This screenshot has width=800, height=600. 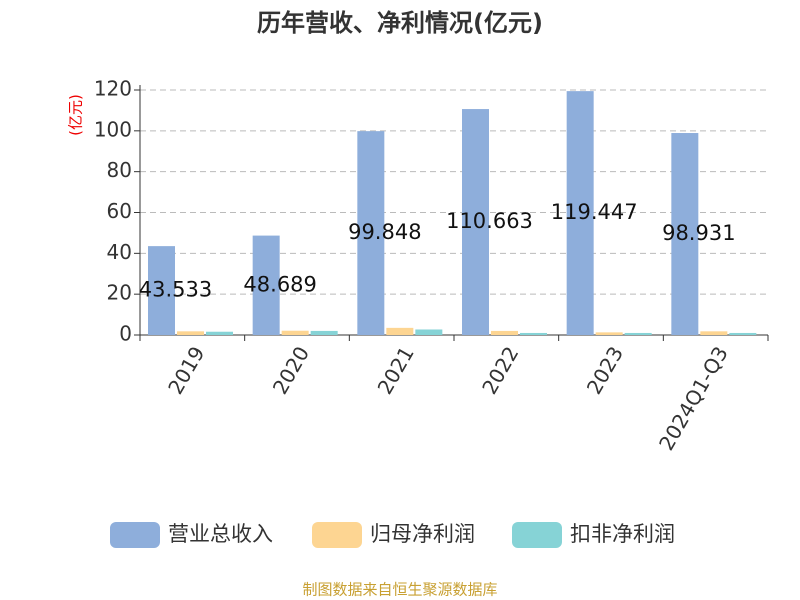 What do you see at coordinates (113, 89) in the screenshot?
I see `y-tick-label: 120` at bounding box center [113, 89].